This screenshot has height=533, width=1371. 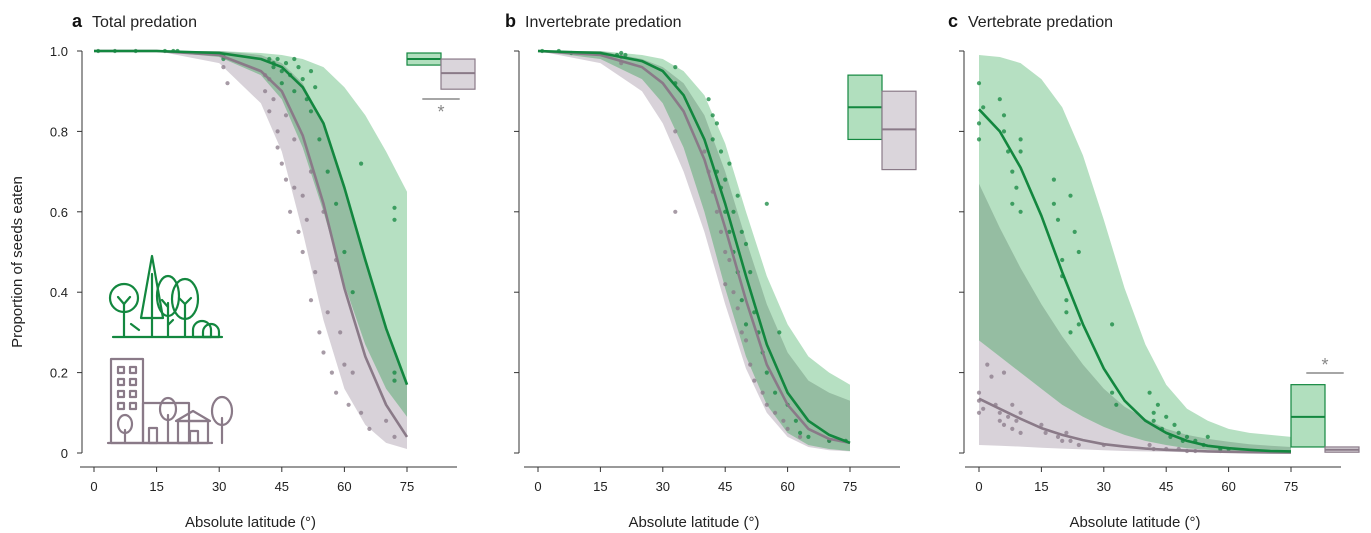 I want to click on y-tick-label: 0, so click(x=64, y=453).